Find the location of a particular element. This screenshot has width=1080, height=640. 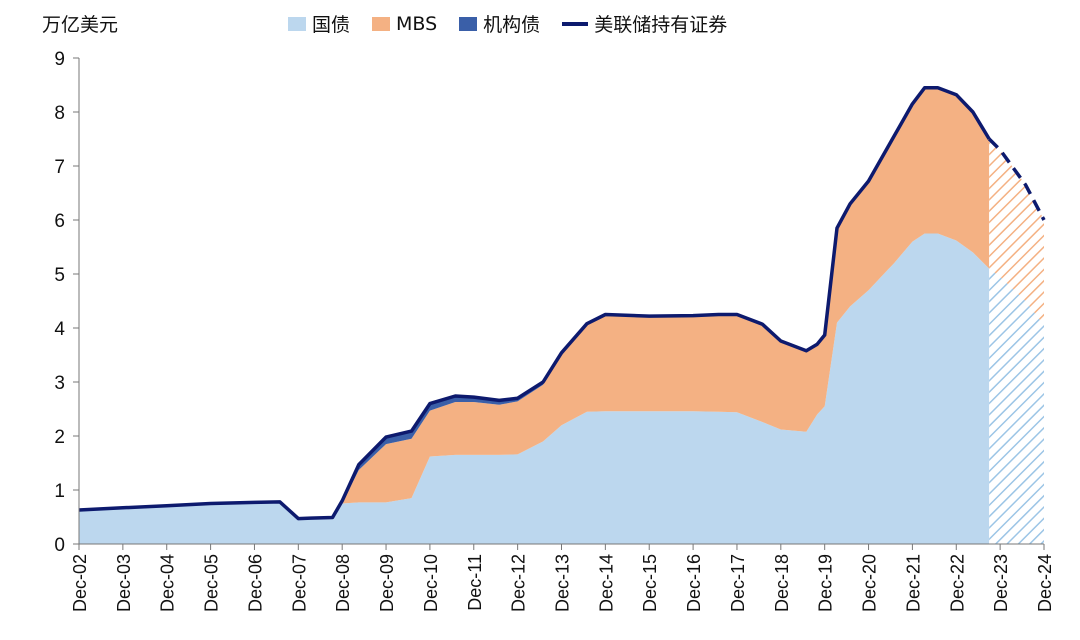

y-tick-label: 3 is located at coordinates (59, 383).